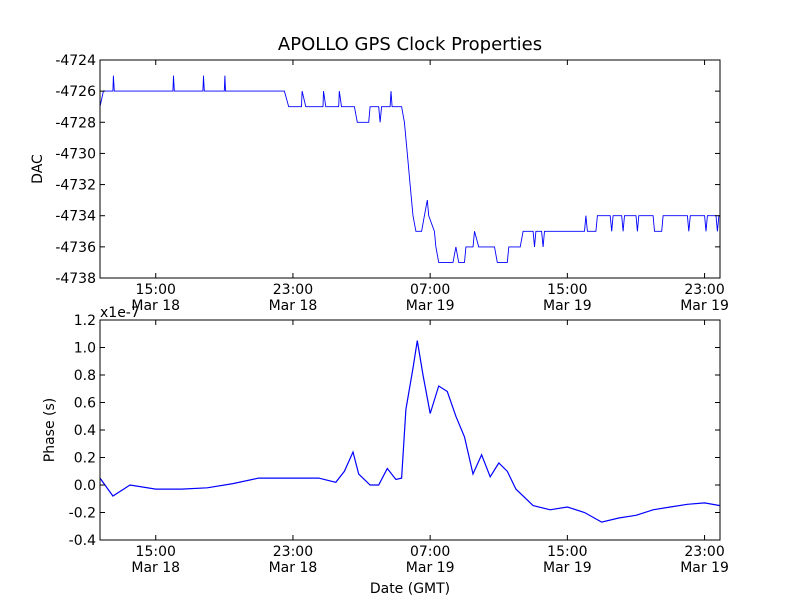  I want to click on phase-x-tick-label: 23:00 Mar 18, so click(293, 560).